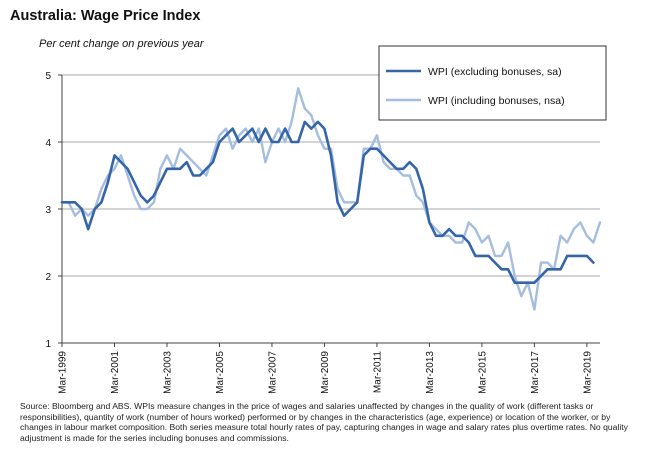  Describe the element at coordinates (496, 101) in the screenshot. I see `legend-label-including-bonuses: WPI (including bonuses, nsa)` at that location.